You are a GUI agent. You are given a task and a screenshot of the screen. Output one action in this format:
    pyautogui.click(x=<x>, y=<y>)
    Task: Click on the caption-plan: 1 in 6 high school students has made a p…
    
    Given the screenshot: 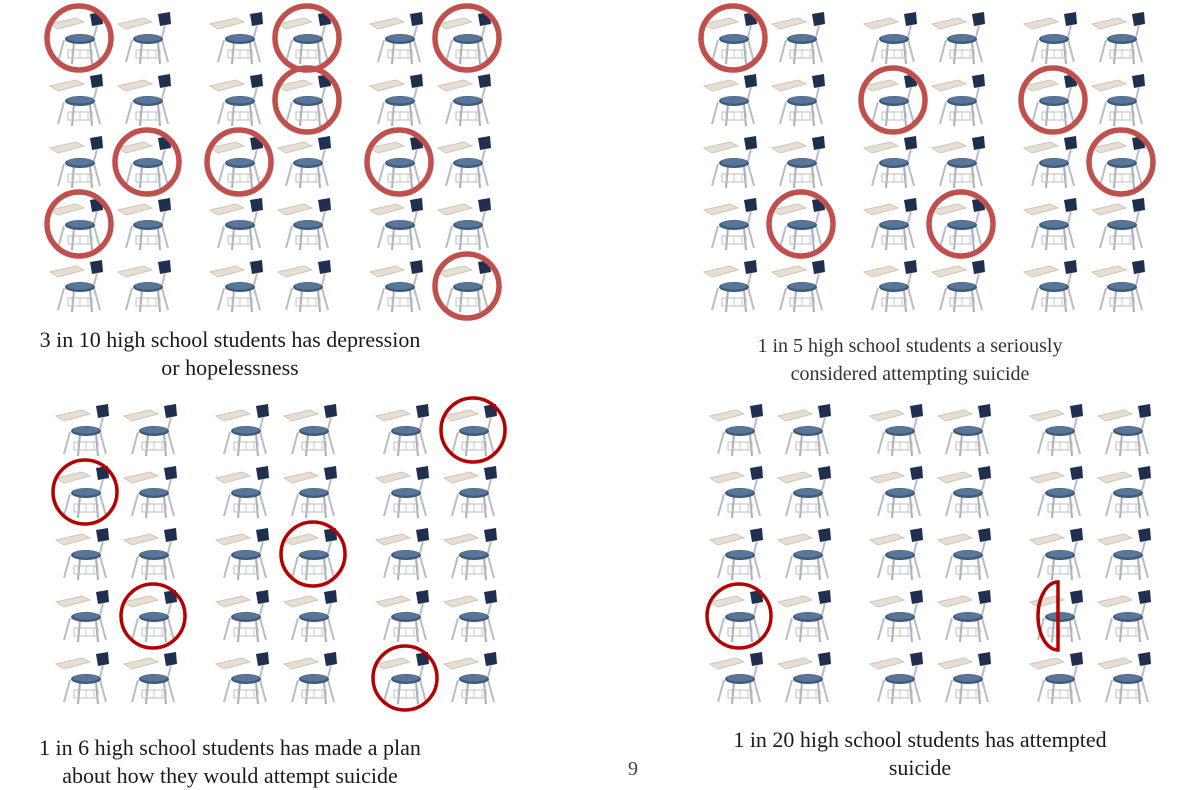 What is the action you would take?
    pyautogui.click(x=230, y=762)
    